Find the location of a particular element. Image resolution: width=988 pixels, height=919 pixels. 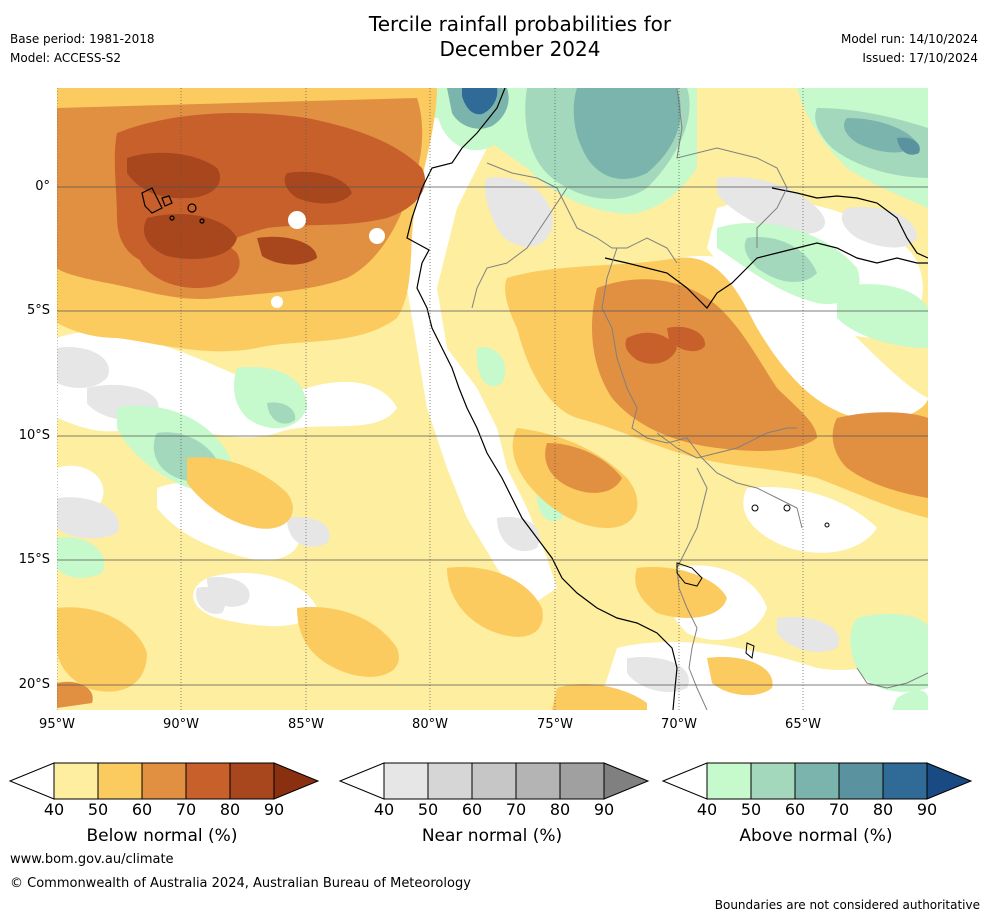

lat-label-20s: 20°S is located at coordinates (34, 684).